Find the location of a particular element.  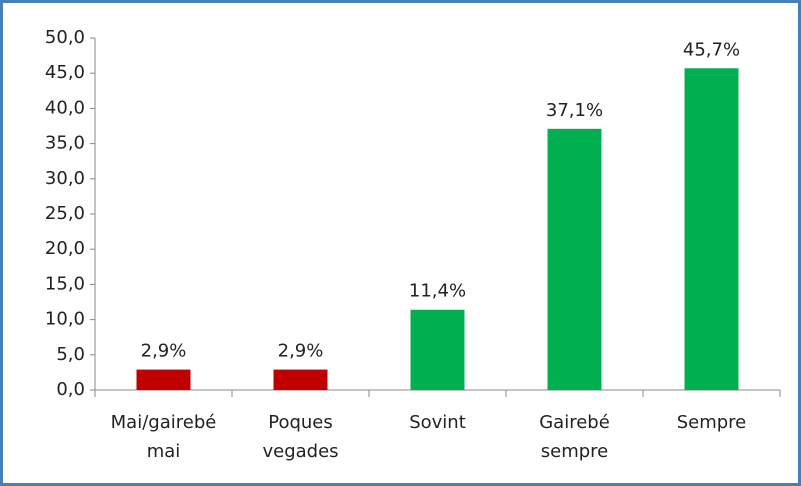

value-label: 45,7% is located at coordinates (711, 49).